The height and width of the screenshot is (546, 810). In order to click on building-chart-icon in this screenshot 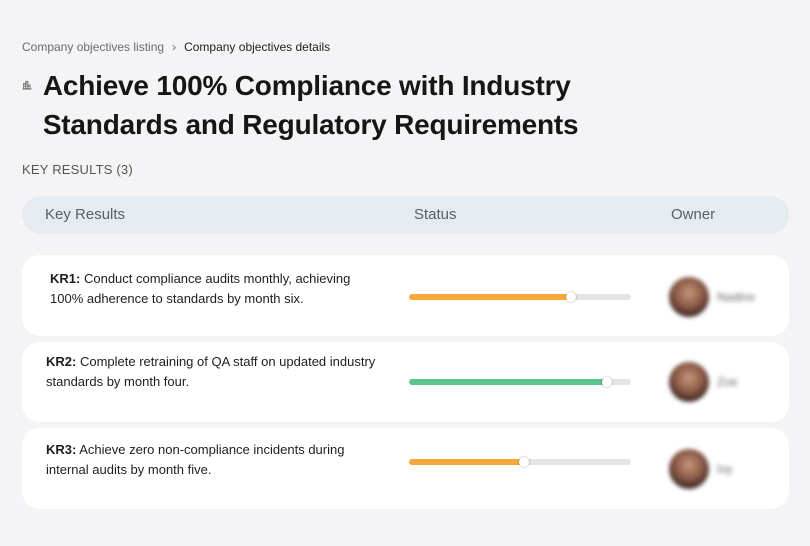, I will do `click(27, 85)`.